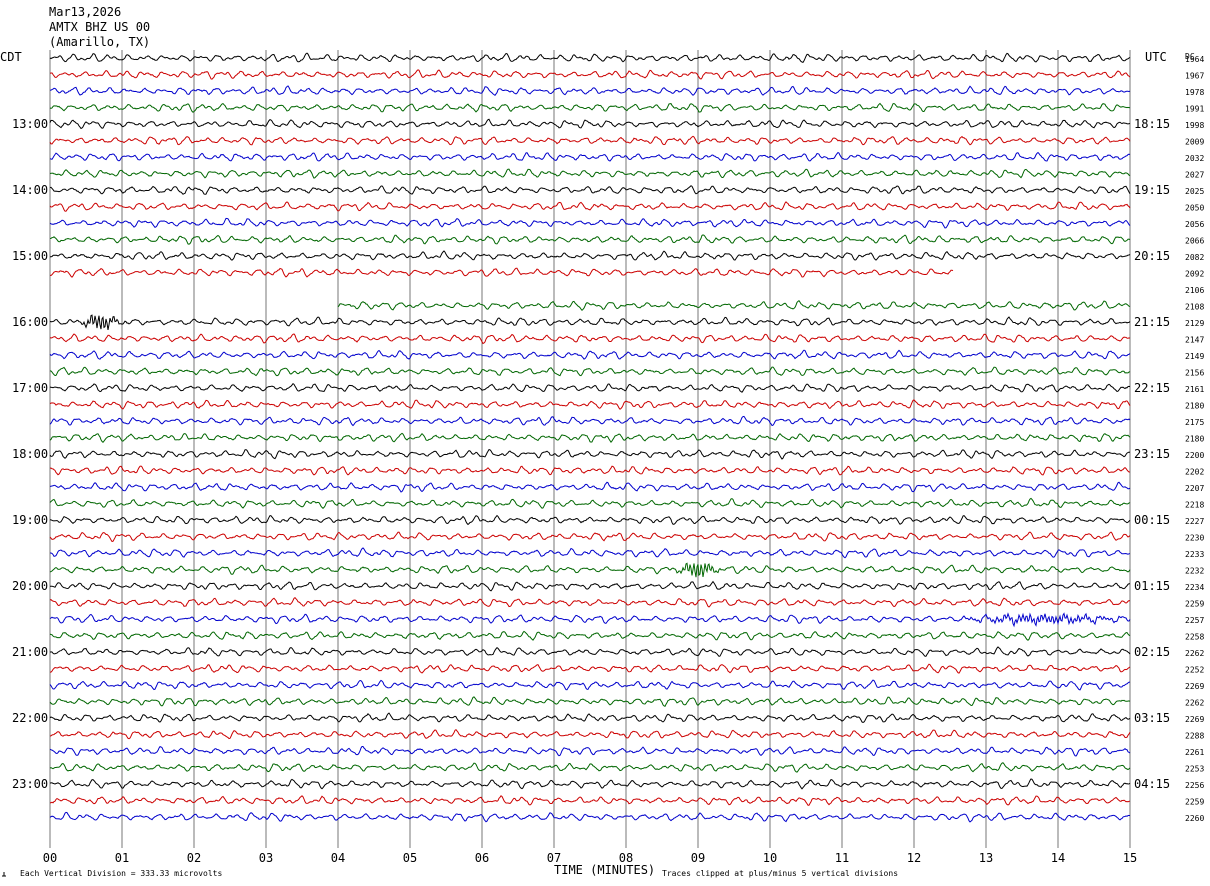  What do you see at coordinates (30, 124) in the screenshot?
I see `left-hour-label: 13:00` at bounding box center [30, 124].